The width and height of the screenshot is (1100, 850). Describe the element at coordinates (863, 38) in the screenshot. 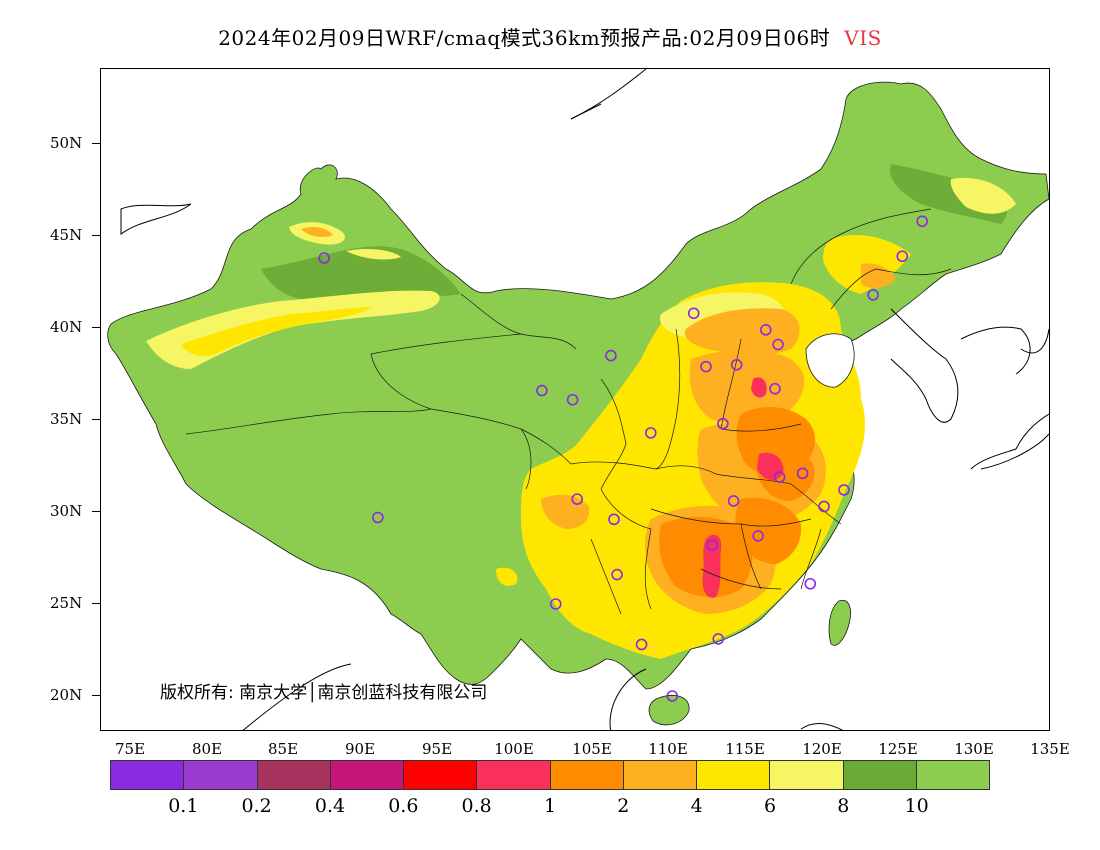

I see `title-variable: VIS` at that location.